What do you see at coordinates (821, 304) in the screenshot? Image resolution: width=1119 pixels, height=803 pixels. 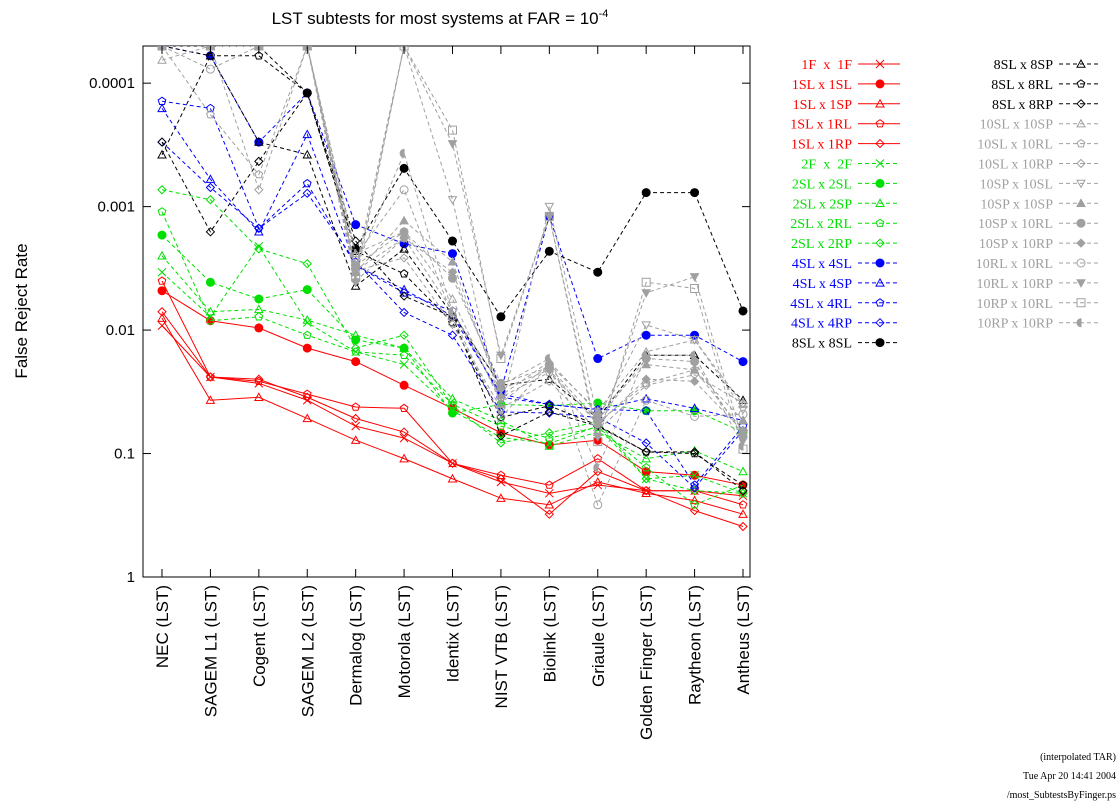 I see `legend-label: 4SL x 4RL` at bounding box center [821, 304].